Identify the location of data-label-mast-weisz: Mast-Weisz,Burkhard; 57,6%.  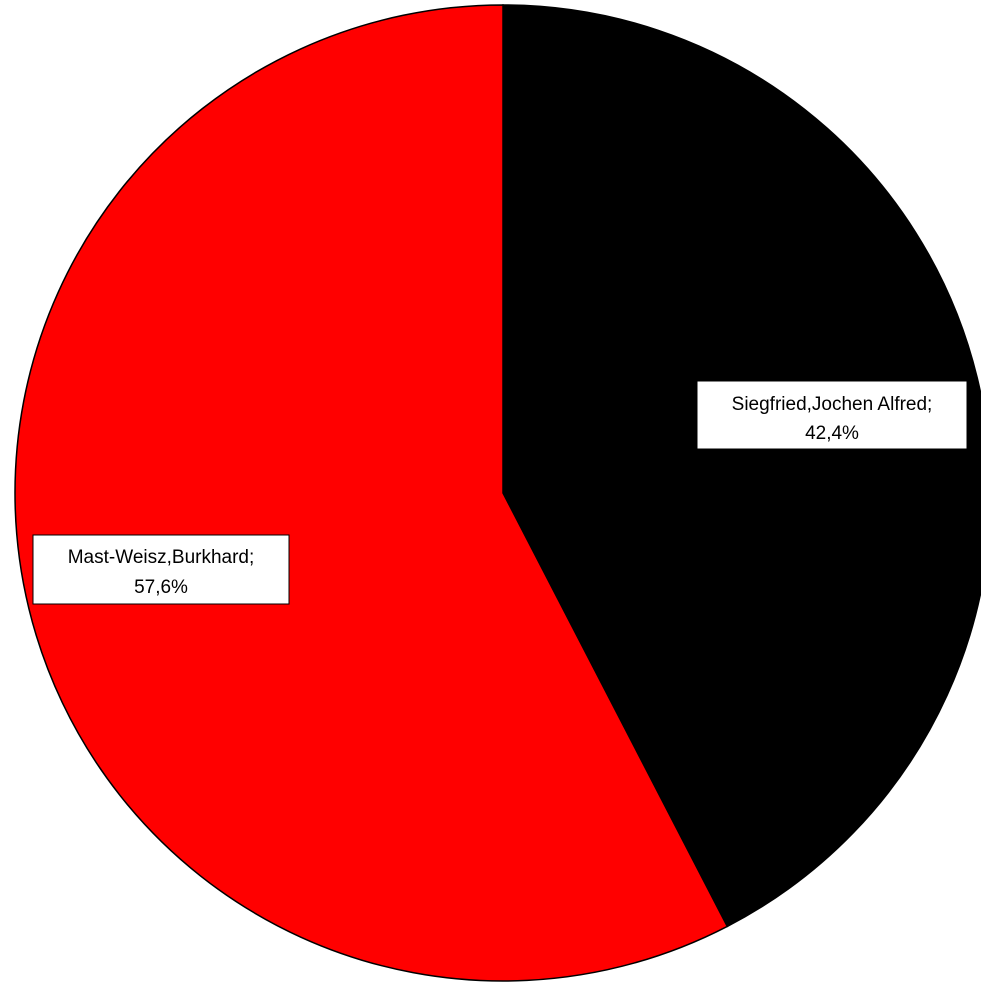
(161, 569).